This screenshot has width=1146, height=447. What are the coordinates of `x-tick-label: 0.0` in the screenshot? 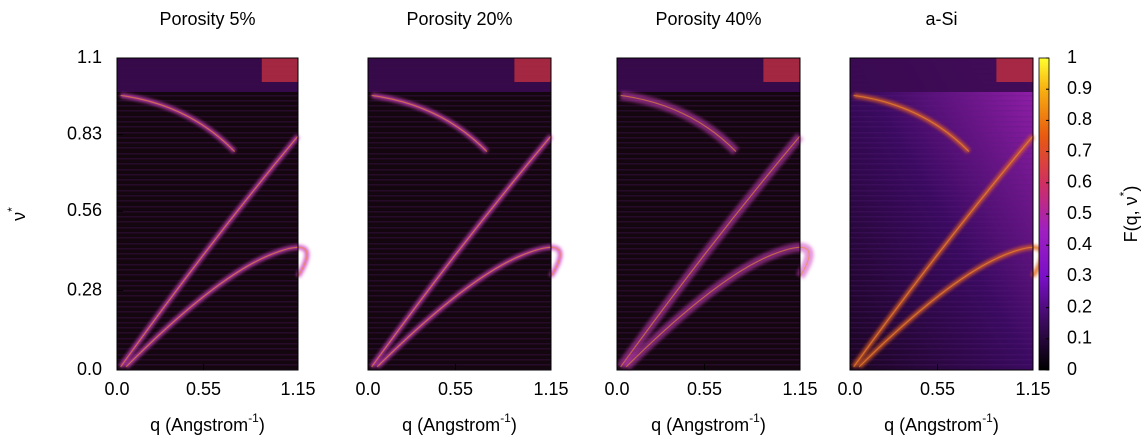 It's located at (367, 389).